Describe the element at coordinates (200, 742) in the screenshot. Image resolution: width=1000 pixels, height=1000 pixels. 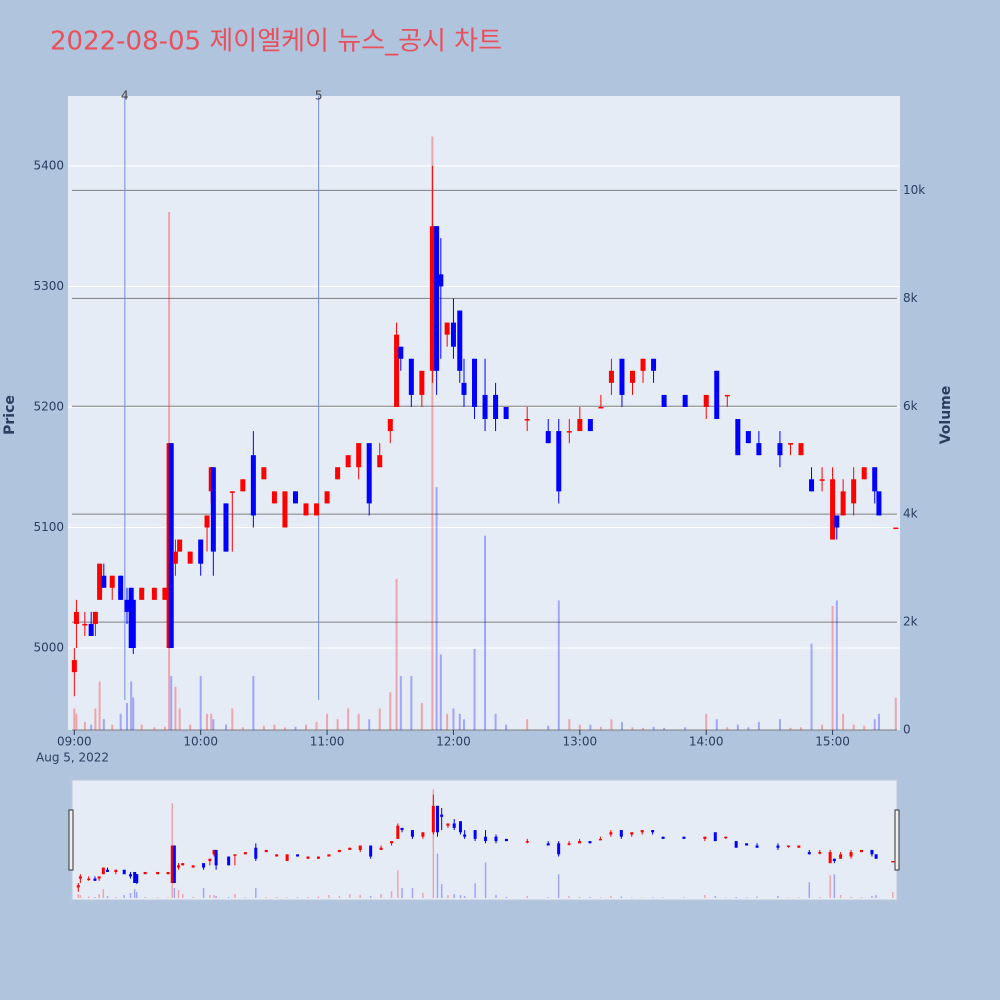
I see `x-tick-label: 10:00` at that location.